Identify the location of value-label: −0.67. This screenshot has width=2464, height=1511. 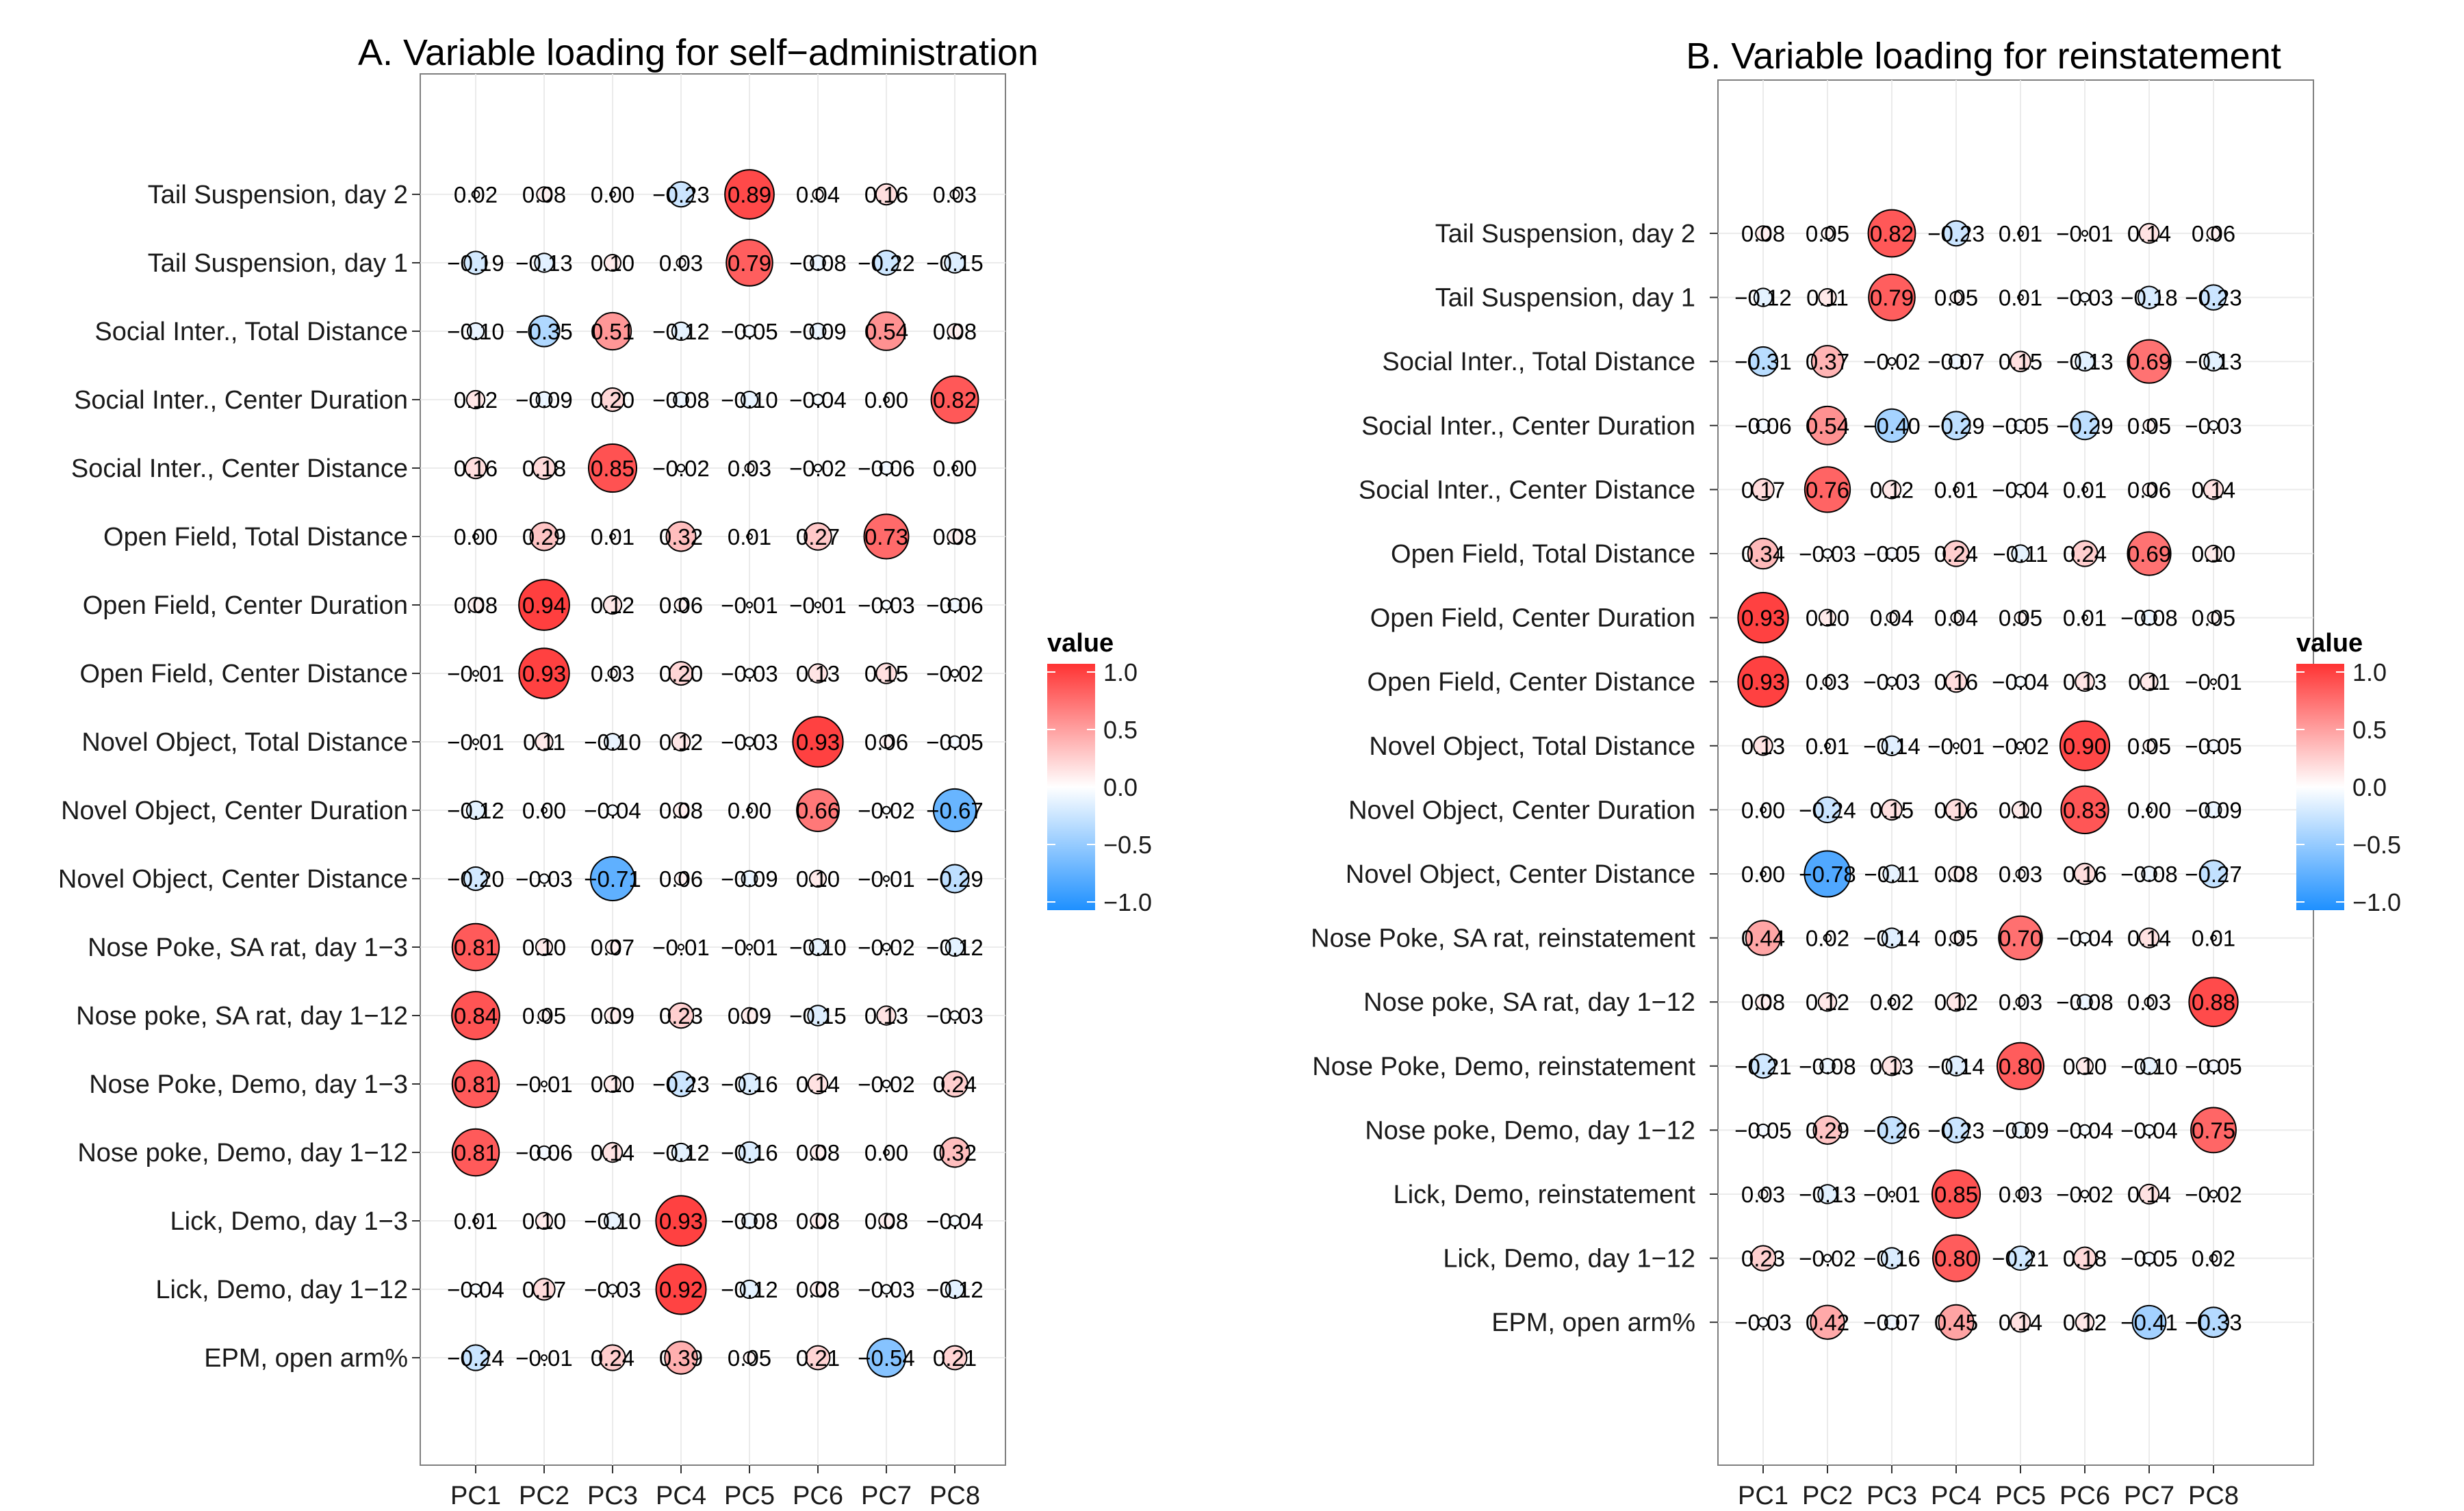
(955, 810).